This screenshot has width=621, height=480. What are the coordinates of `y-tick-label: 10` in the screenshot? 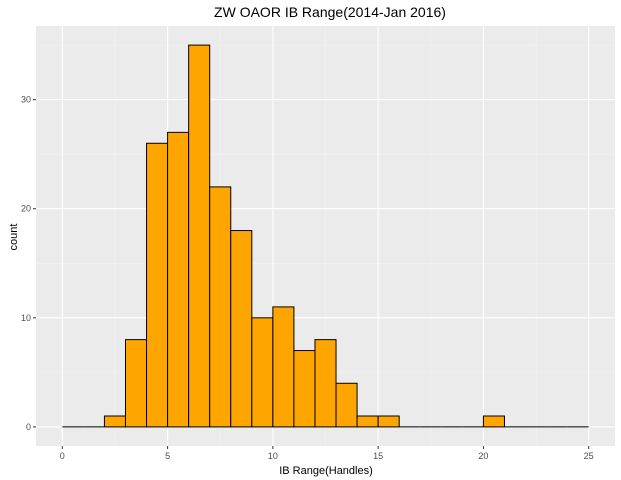 It's located at (26, 318).